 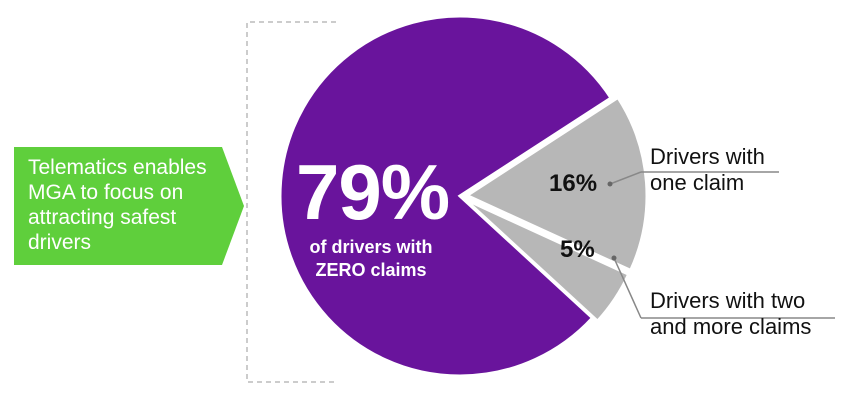 I want to click on callout-arrow-shape, so click(x=129, y=206).